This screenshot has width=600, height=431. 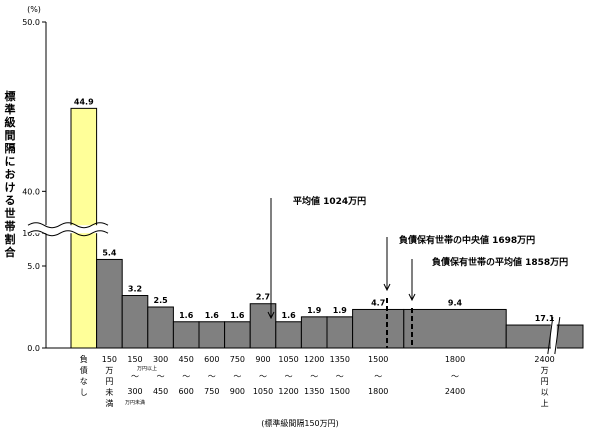 What do you see at coordinates (109, 392) in the screenshot?
I see `category-label-line: 未` at bounding box center [109, 392].